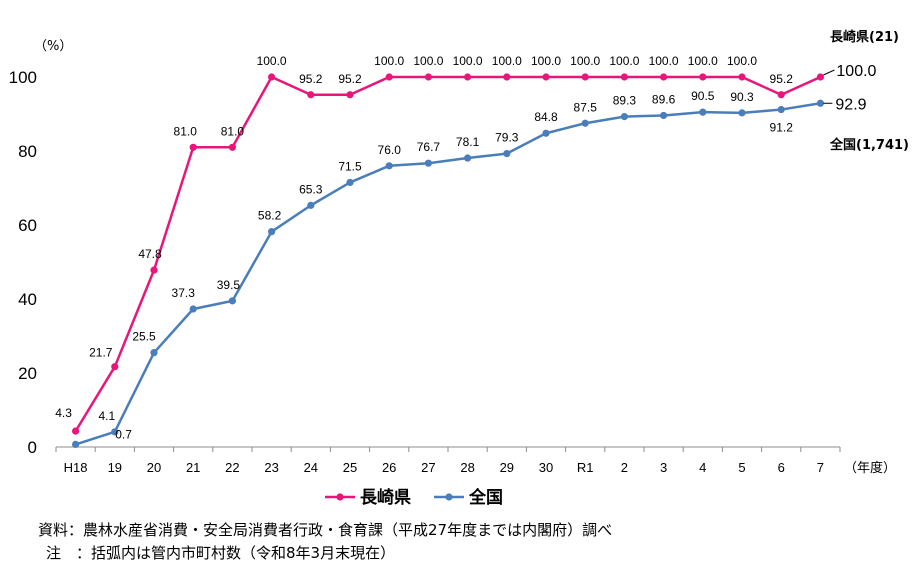 The width and height of the screenshot is (924, 580). What do you see at coordinates (664, 99) in the screenshot?
I see `data-label: 89.6` at bounding box center [664, 99].